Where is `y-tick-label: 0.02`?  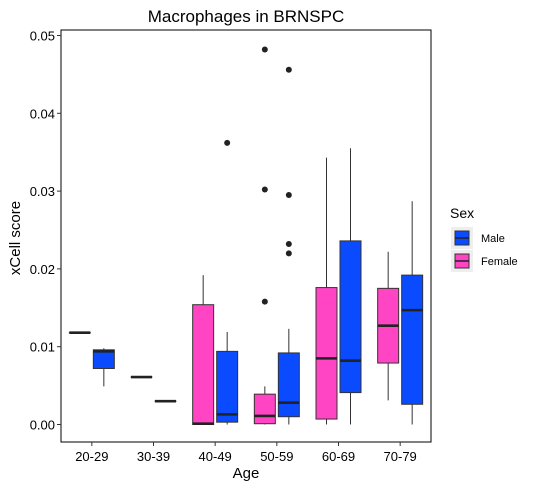 y-tick-label: 0.02 is located at coordinates (42, 269).